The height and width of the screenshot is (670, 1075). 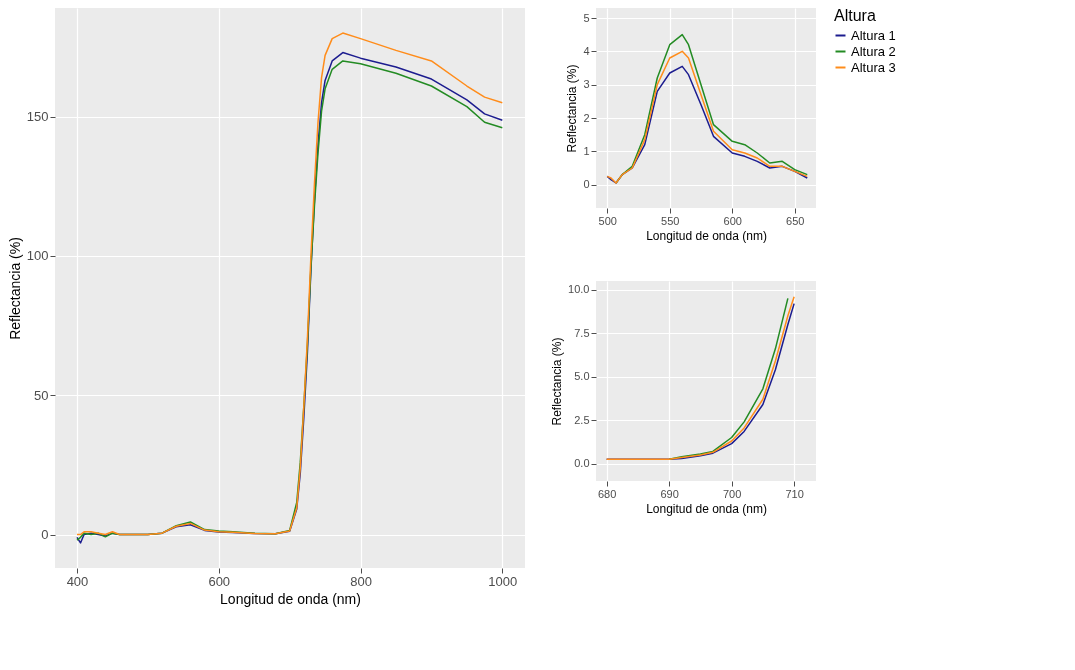 I want to click on legend-label: Altura 1, so click(x=873, y=35).